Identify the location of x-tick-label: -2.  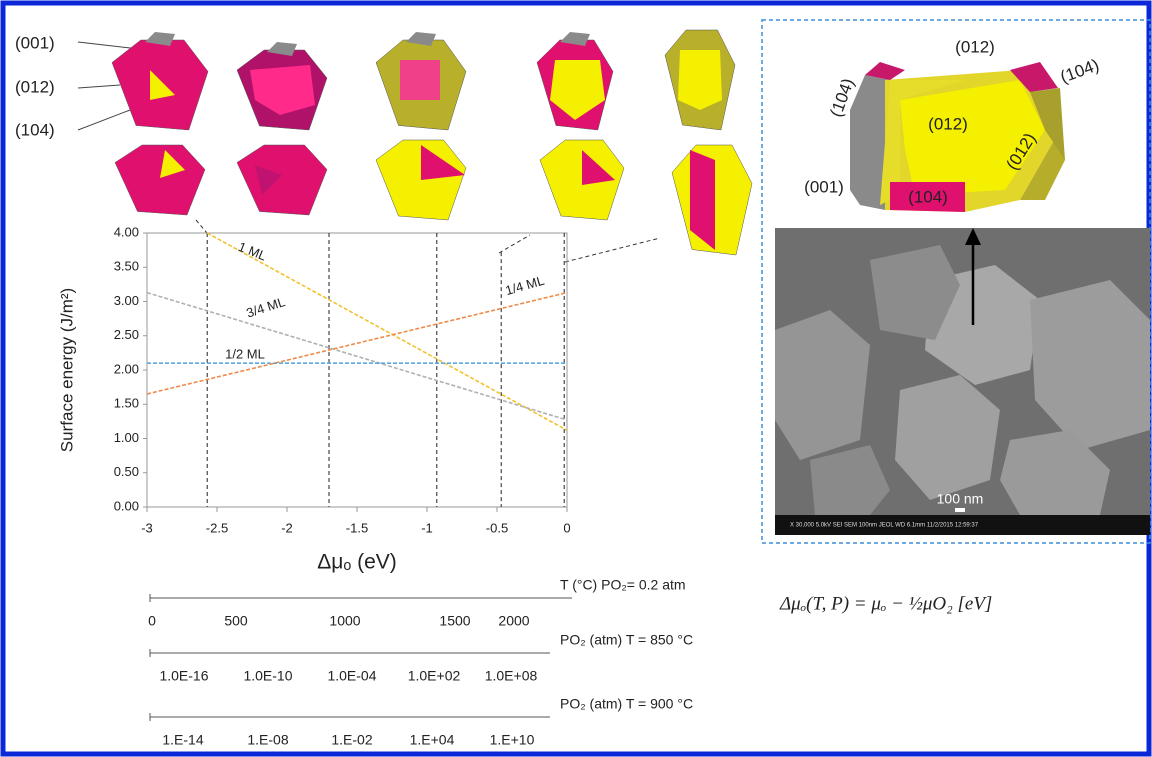
(287, 527).